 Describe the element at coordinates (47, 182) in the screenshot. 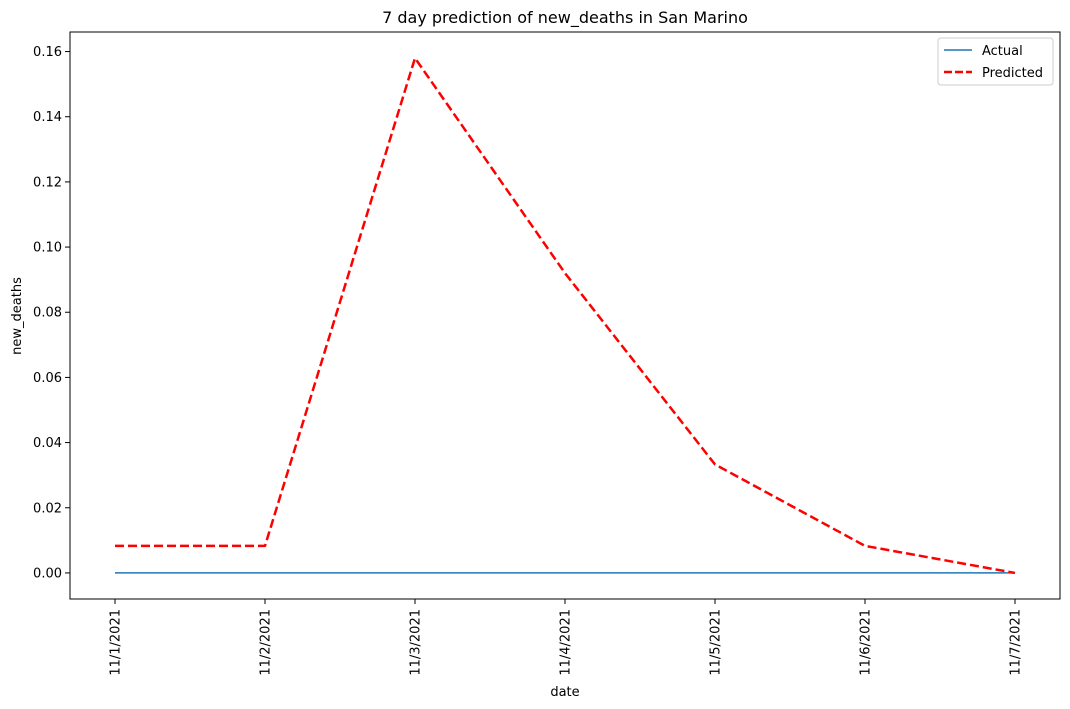

I see `y-tick-label: 0.12` at that location.